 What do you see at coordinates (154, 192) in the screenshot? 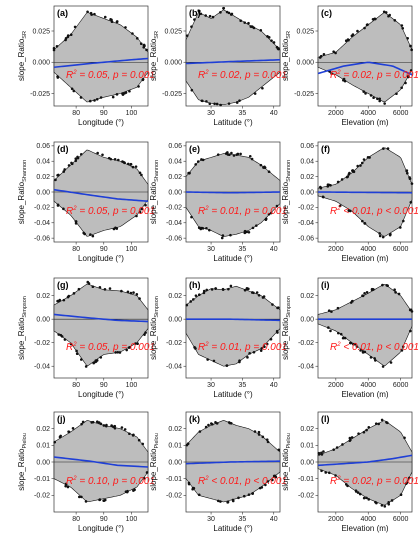
I see `y-axis-title: slope_RatioShannon` at bounding box center [154, 192].